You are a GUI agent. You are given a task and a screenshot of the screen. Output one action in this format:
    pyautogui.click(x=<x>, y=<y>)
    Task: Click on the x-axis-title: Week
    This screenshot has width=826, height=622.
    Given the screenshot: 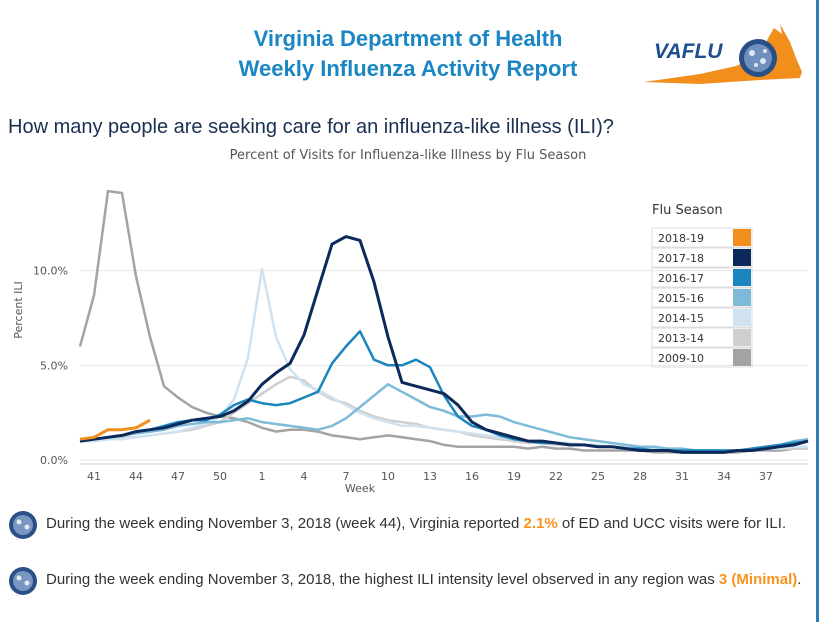 What is the action you would take?
    pyautogui.click(x=360, y=488)
    